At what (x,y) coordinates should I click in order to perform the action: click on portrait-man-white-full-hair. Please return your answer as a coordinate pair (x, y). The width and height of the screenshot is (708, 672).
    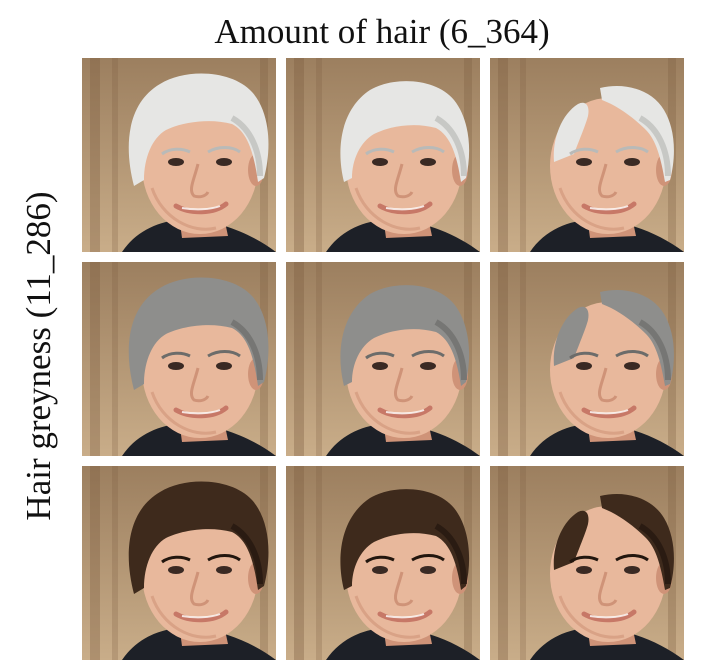
    Looking at the image, I should click on (179, 155).